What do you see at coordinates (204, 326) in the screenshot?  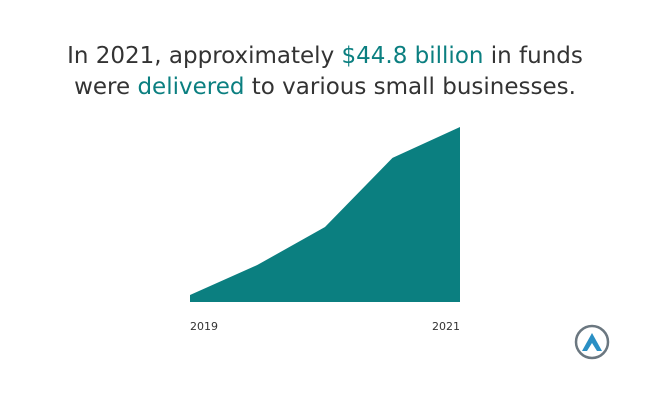 I see `x-tick-label: 2019` at bounding box center [204, 326].